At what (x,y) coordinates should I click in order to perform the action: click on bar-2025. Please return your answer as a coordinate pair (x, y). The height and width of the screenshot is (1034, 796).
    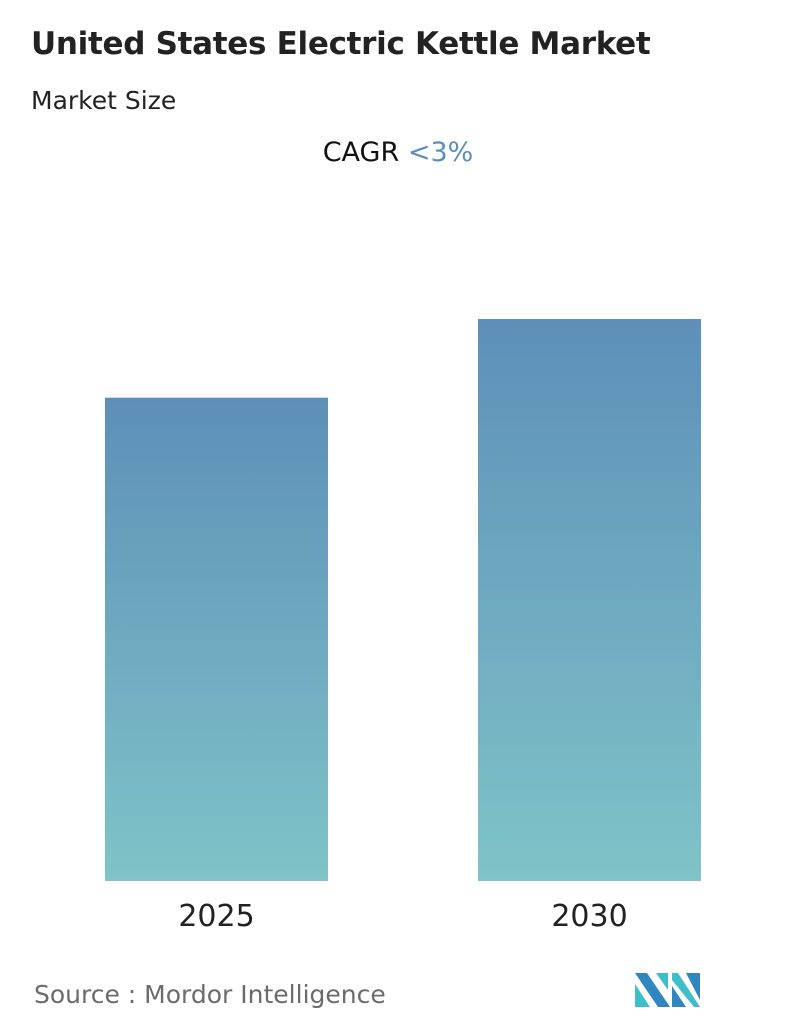
    Looking at the image, I should click on (216, 639).